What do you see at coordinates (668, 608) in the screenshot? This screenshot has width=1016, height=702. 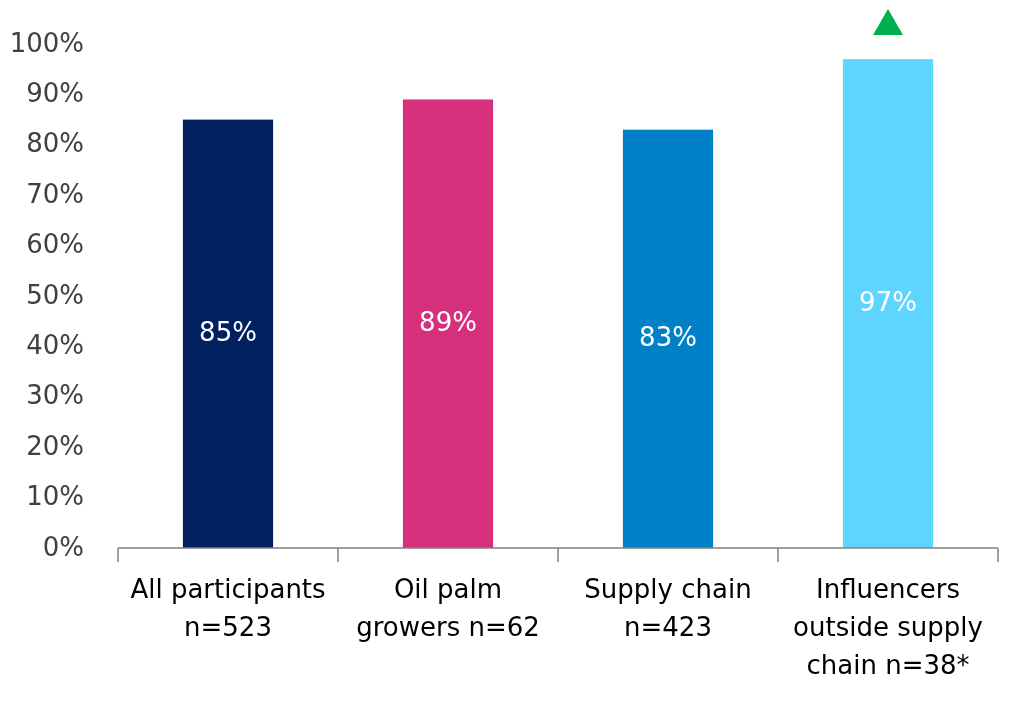 I see `x-tick-label: Supply chain n=423` at bounding box center [668, 608].